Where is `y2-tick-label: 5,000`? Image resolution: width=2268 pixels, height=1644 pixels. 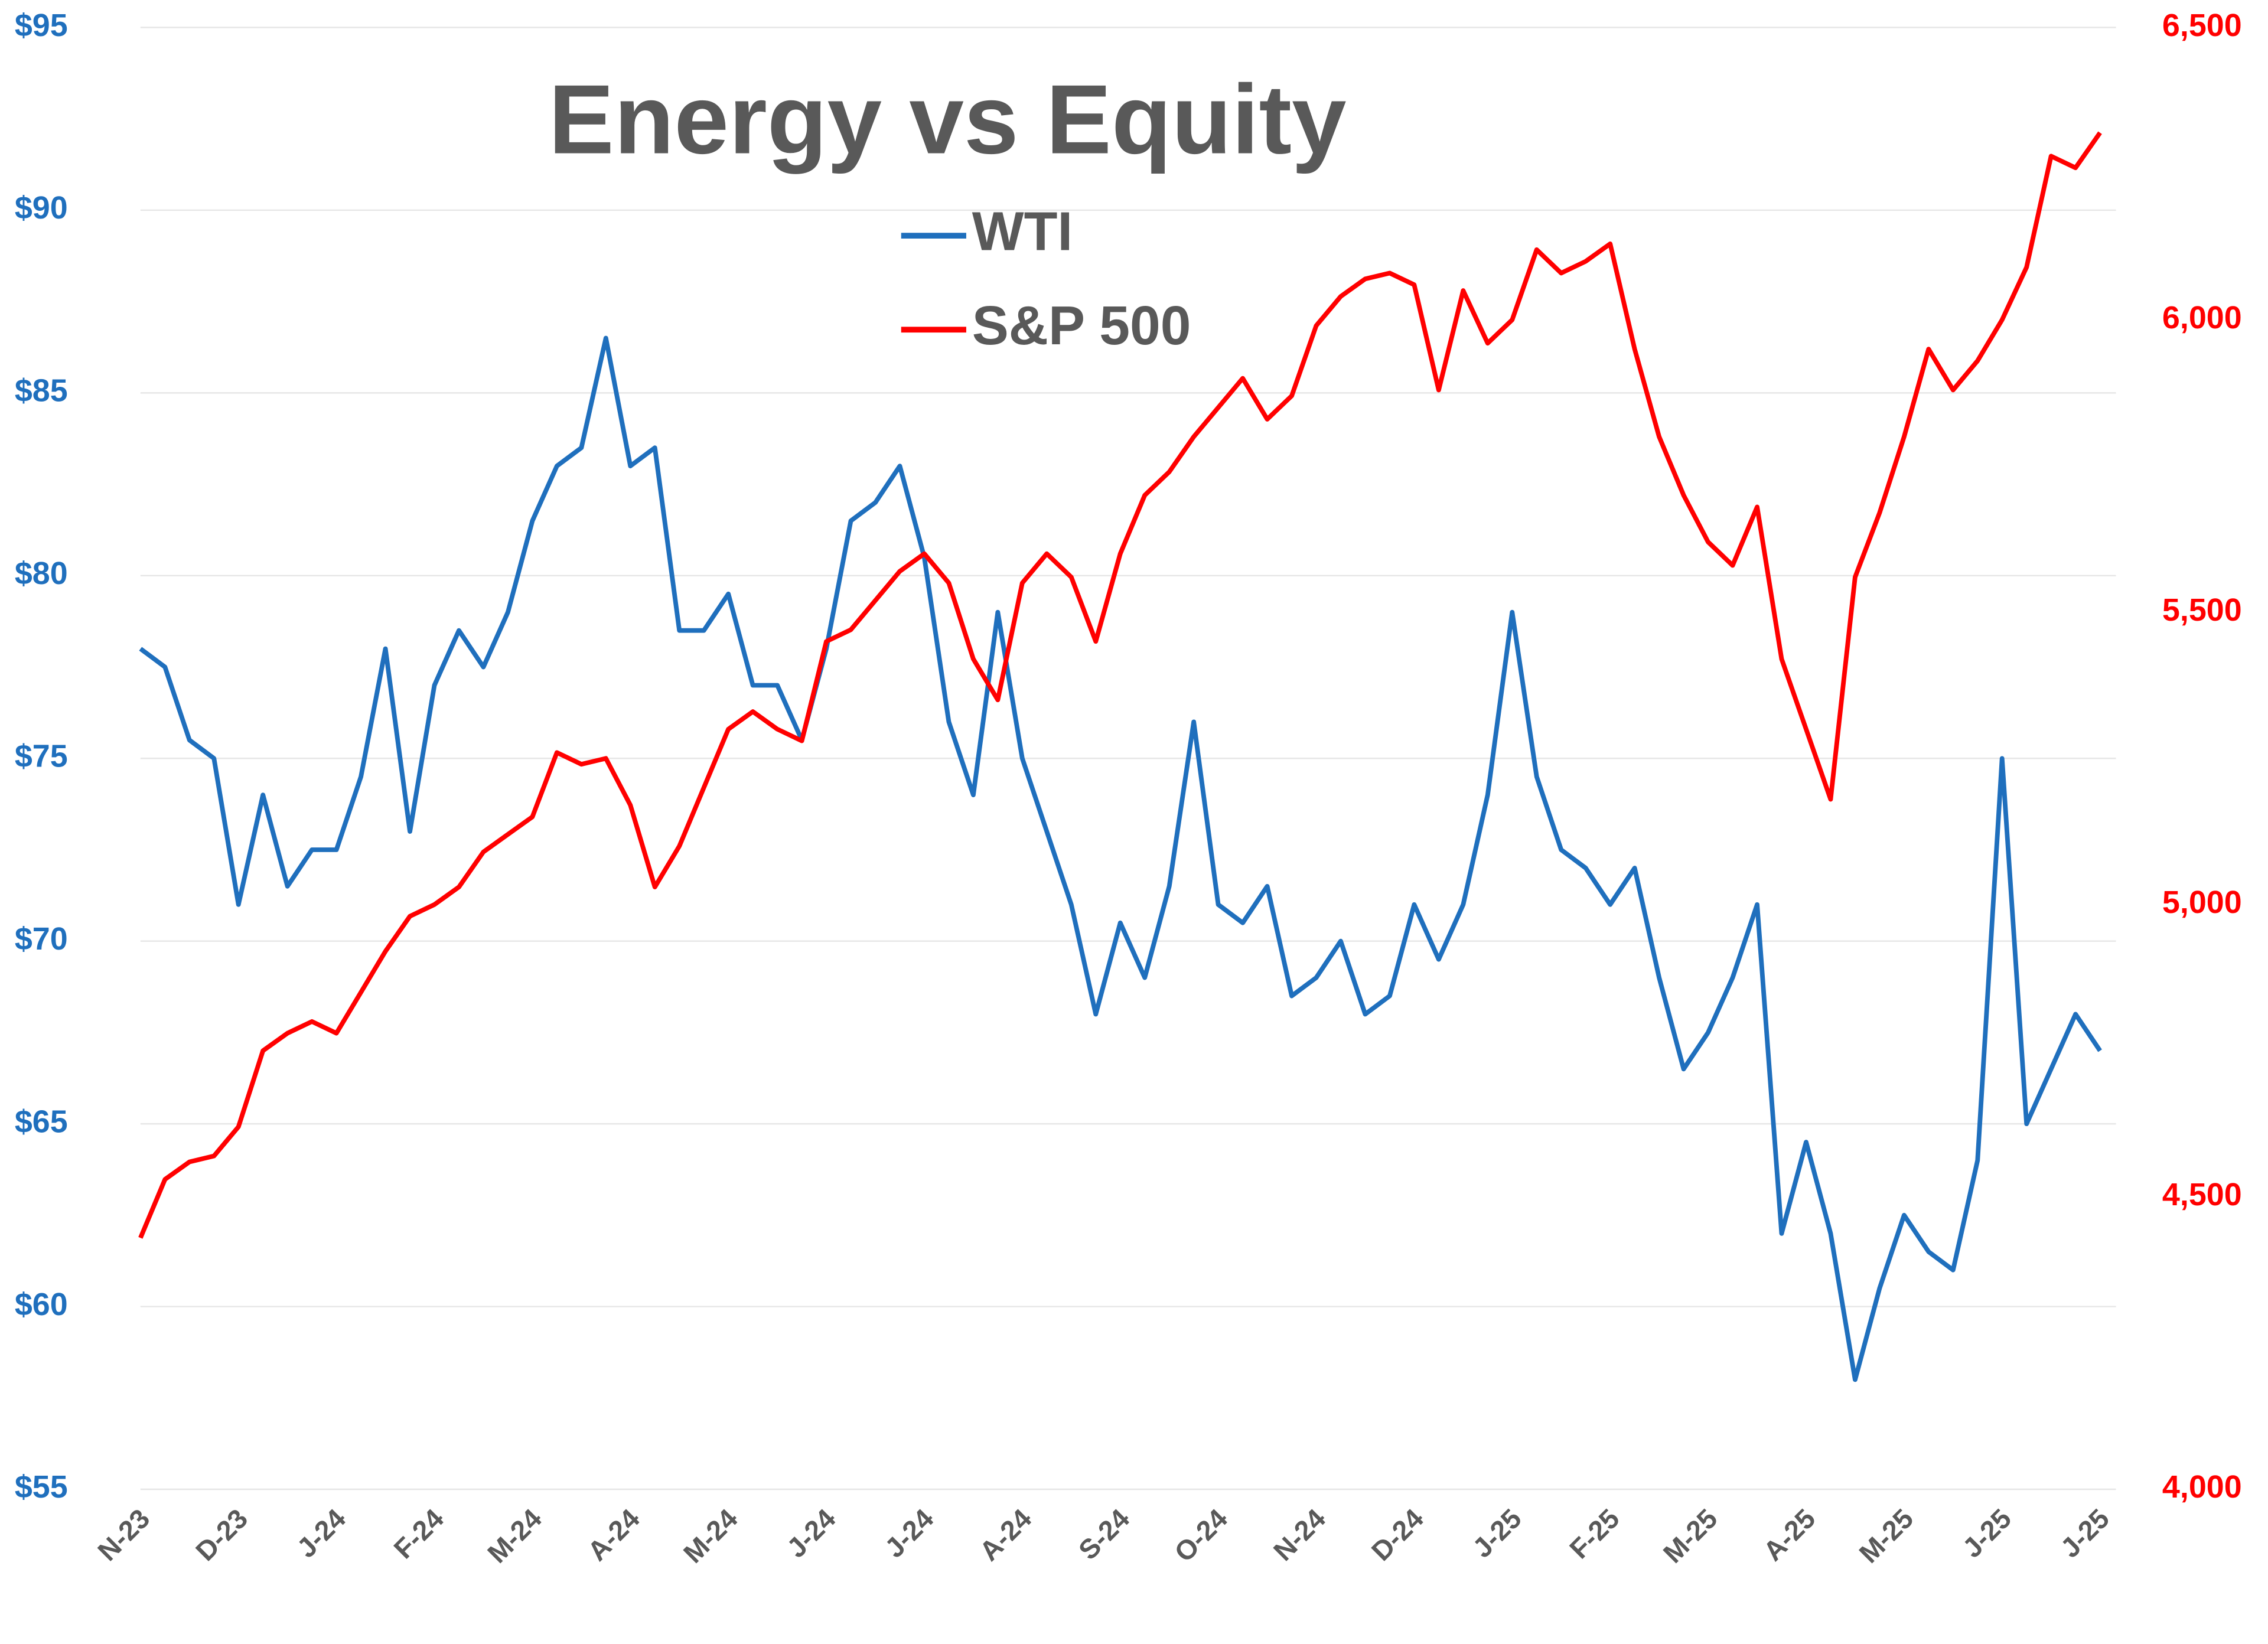 y2-tick-label: 5,000 is located at coordinates (2202, 903).